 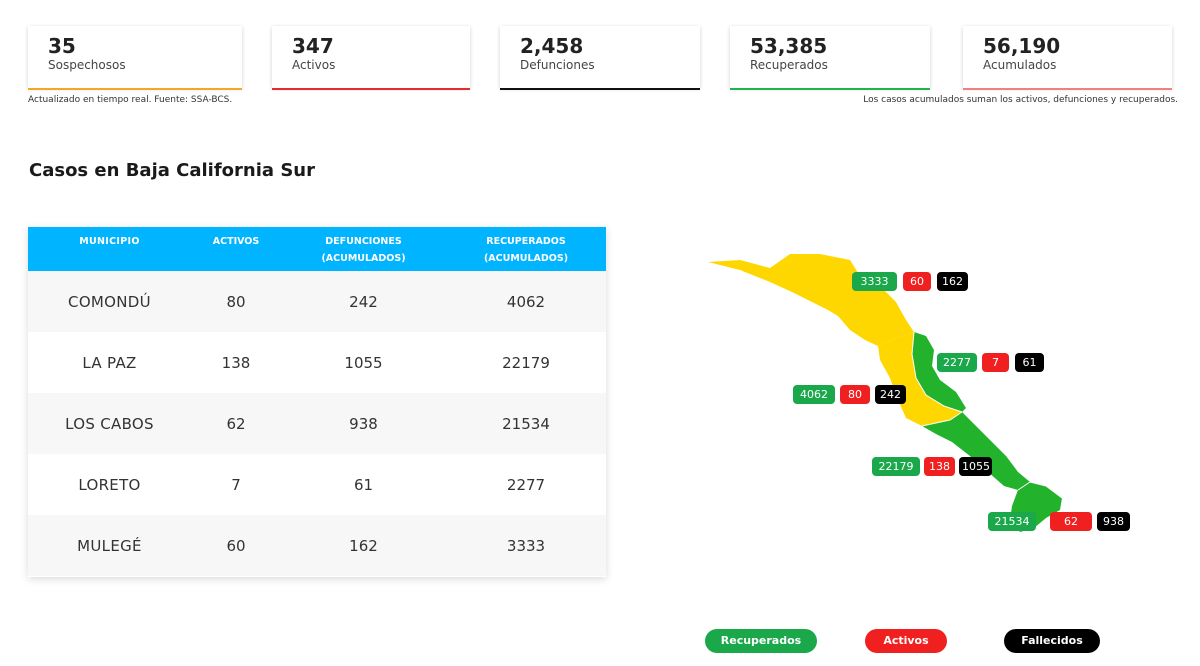 What do you see at coordinates (1067, 58) in the screenshot?
I see `stat-card-acumulados: 56,190 Acumulados` at bounding box center [1067, 58].